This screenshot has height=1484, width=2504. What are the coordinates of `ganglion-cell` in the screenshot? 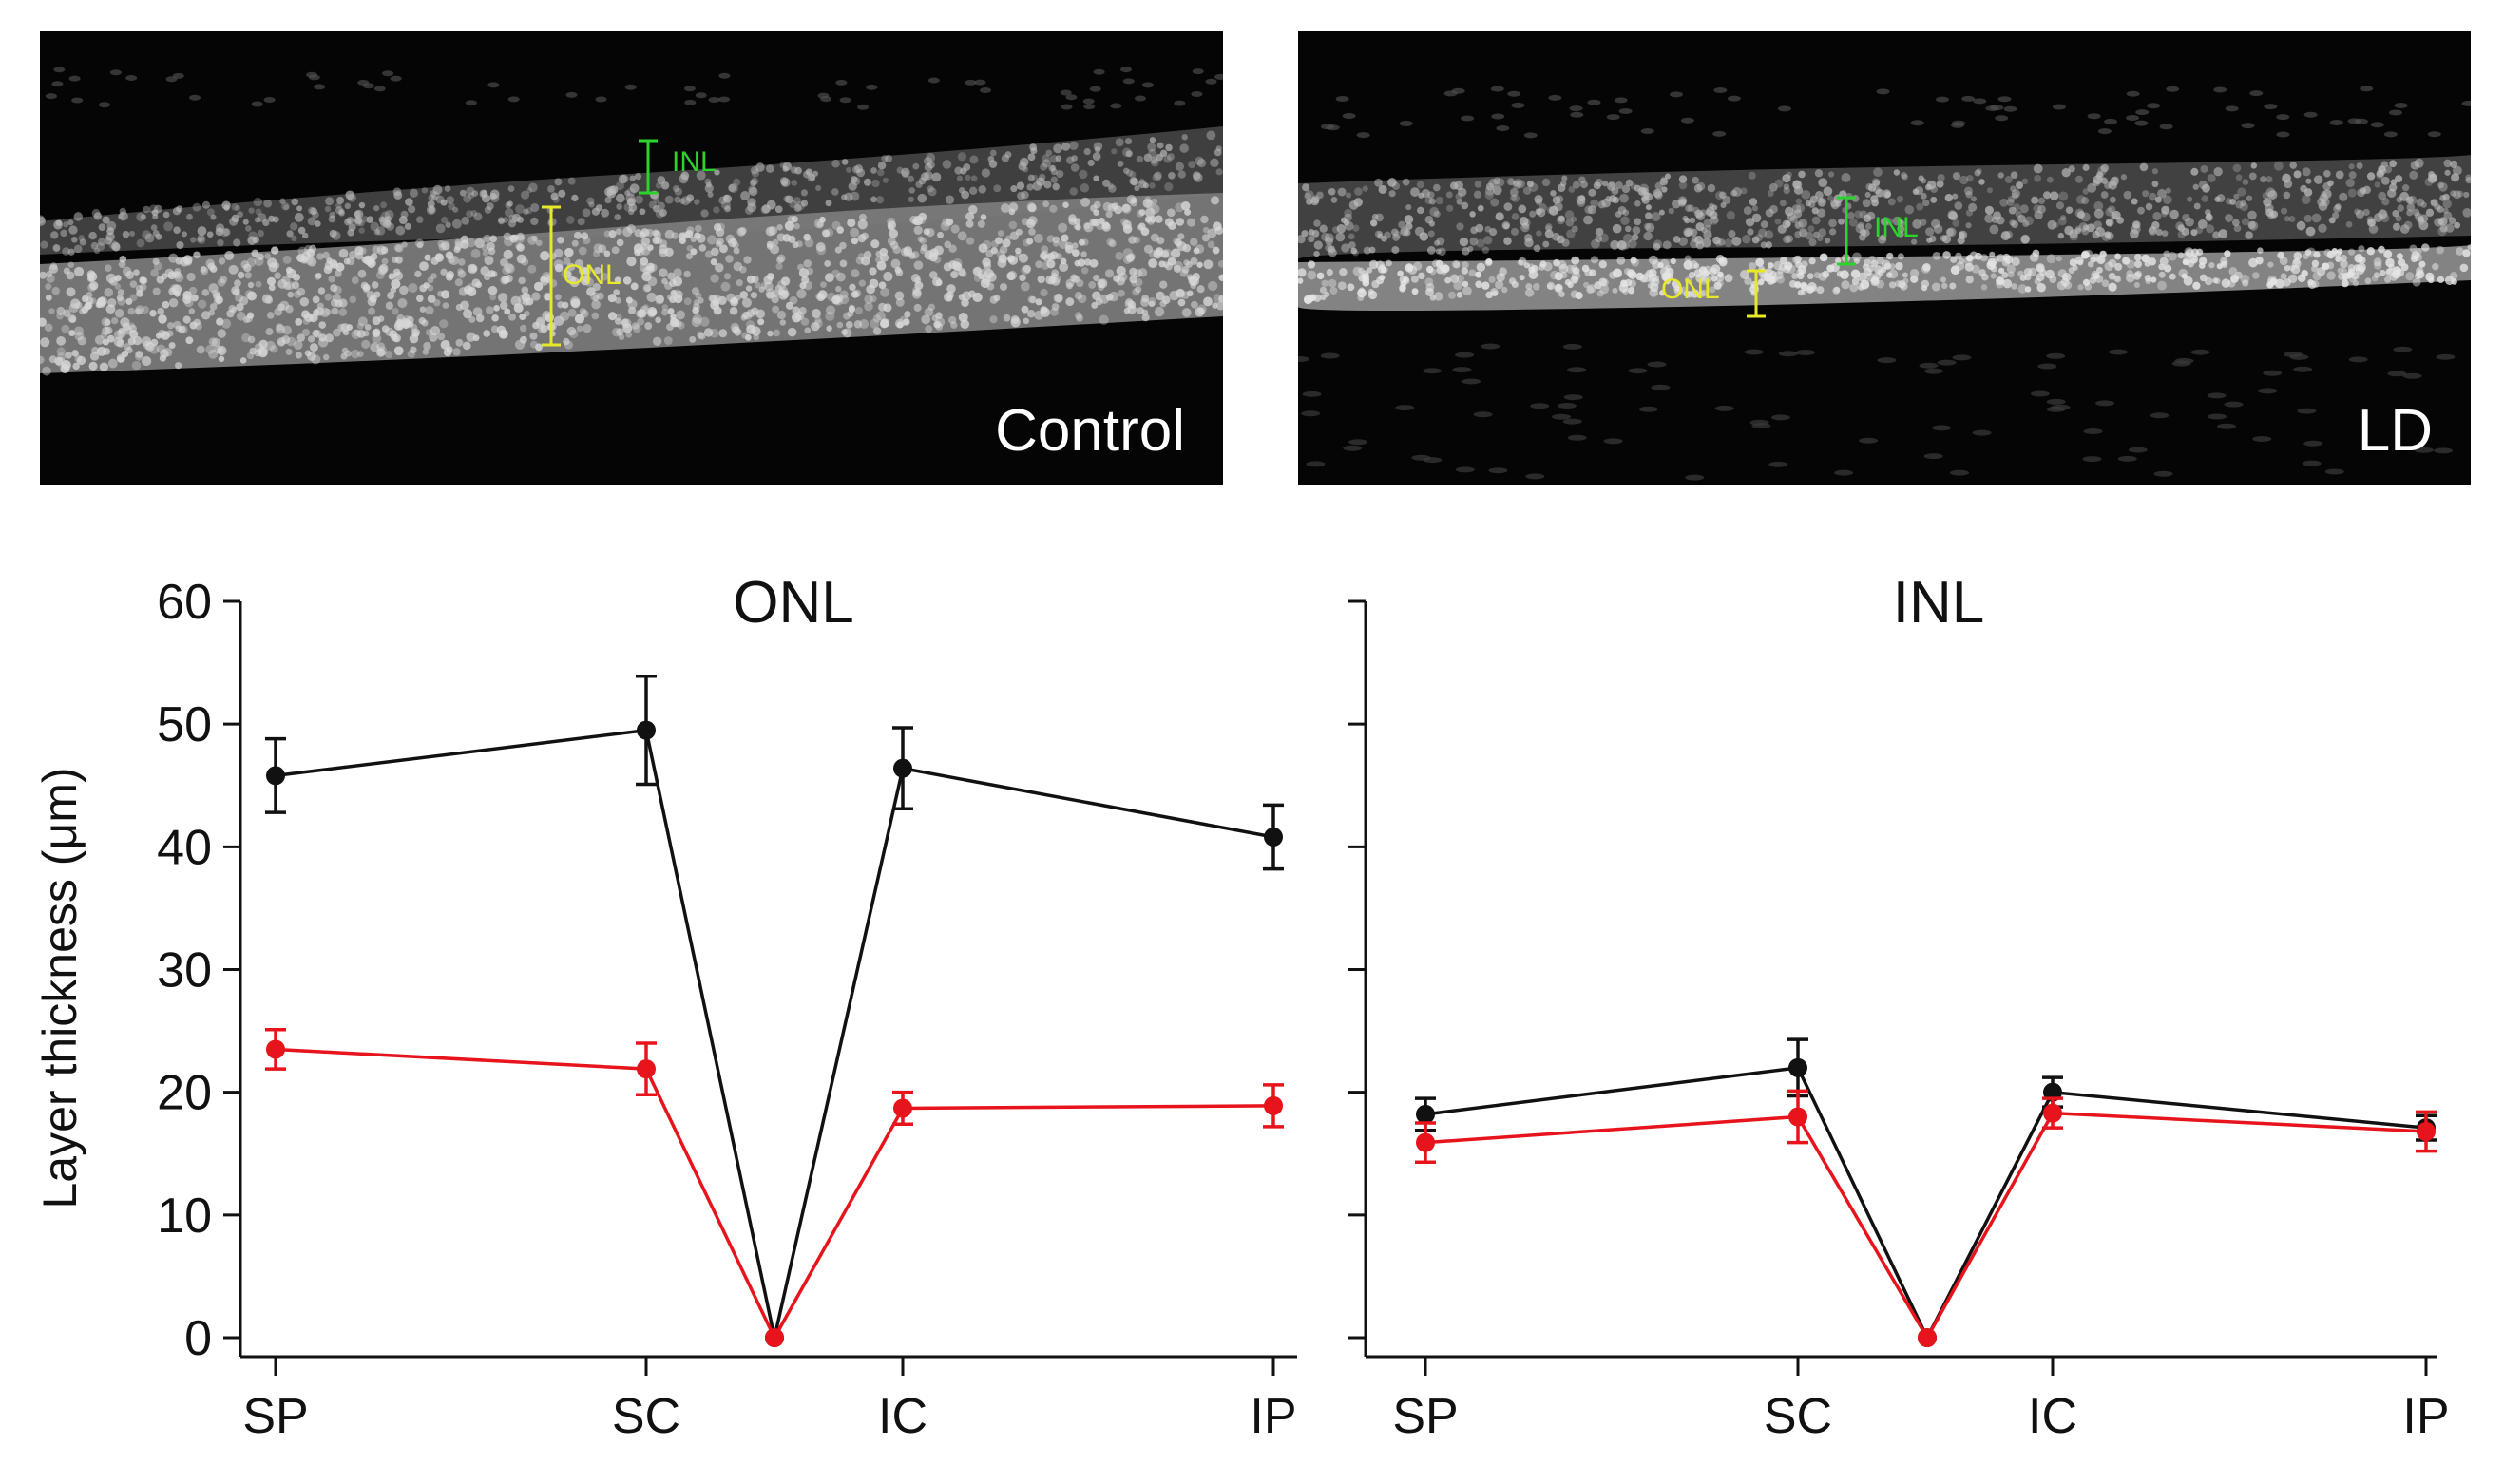 It's located at (195, 97).